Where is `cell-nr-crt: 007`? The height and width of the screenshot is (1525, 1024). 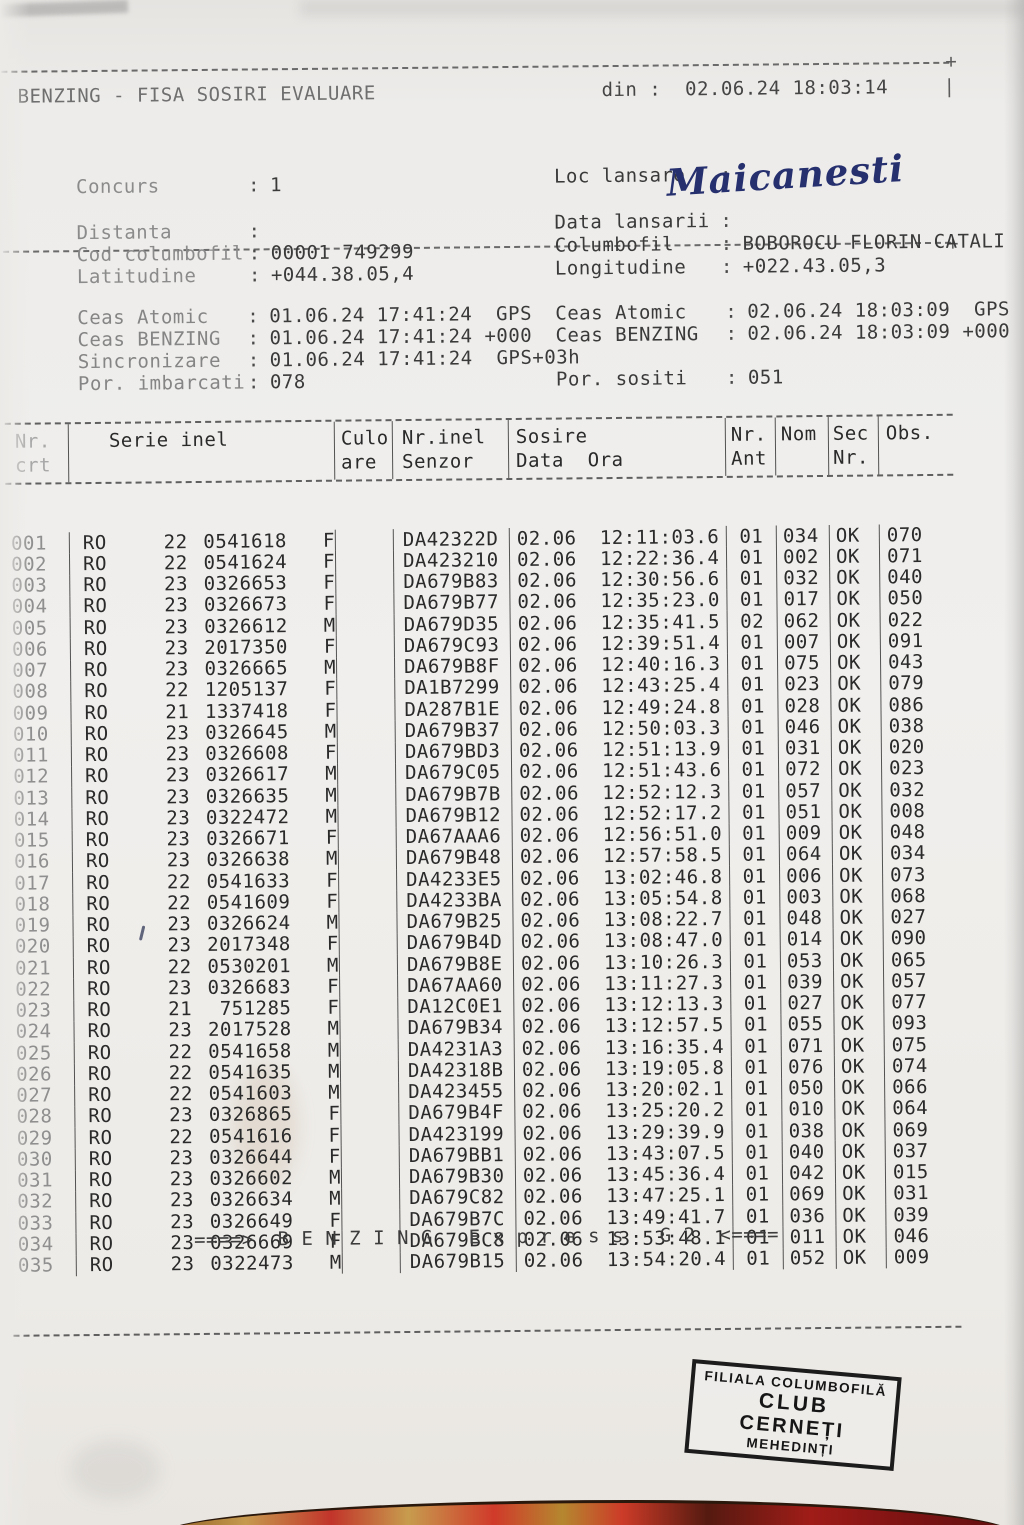
cell-nr-crt: 007 is located at coordinates (39, 670).